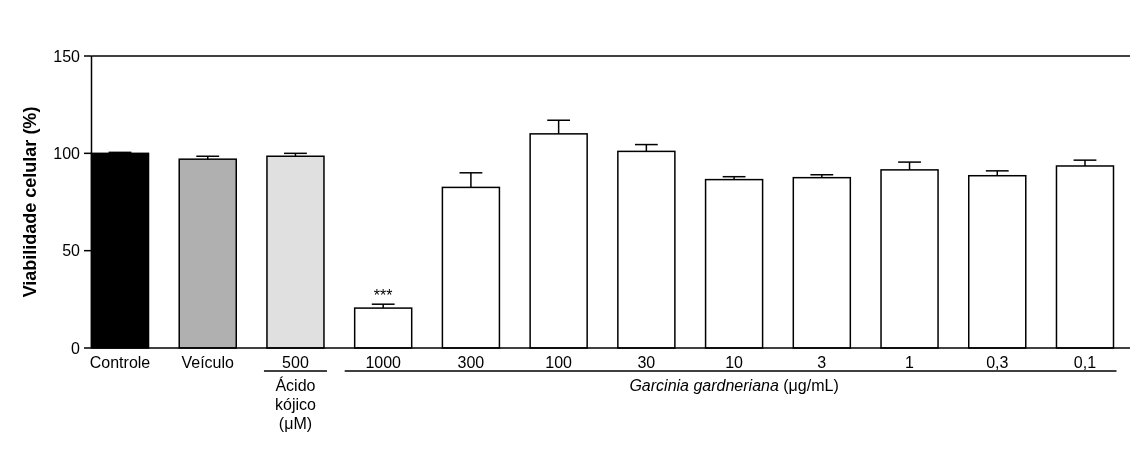 The width and height of the screenshot is (1145, 464). Describe the element at coordinates (296, 404) in the screenshot. I see `text: Ácido kójico (μM)` at that location.